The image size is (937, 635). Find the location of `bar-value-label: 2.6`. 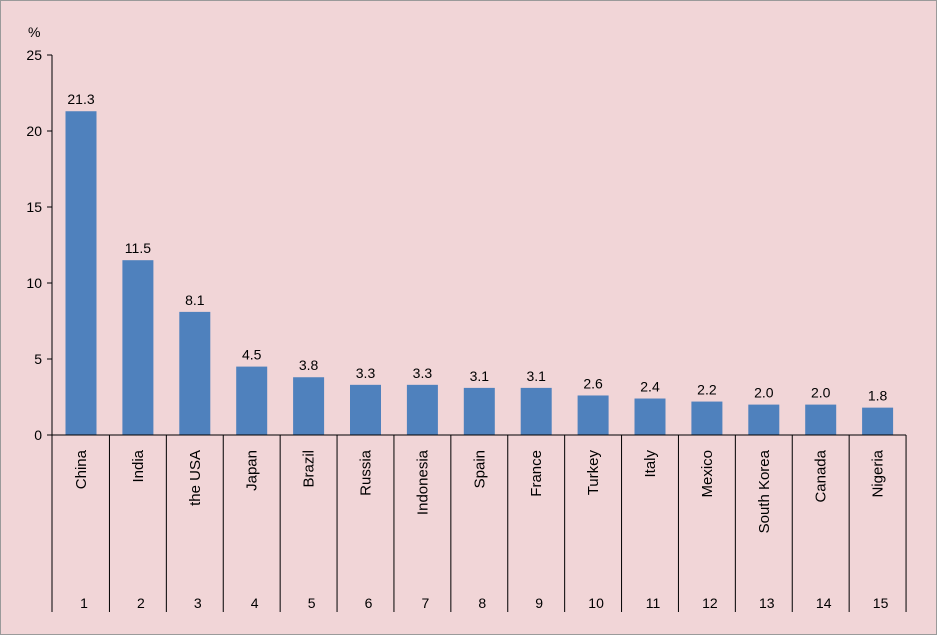

bar-value-label: 2.6 is located at coordinates (593, 383).